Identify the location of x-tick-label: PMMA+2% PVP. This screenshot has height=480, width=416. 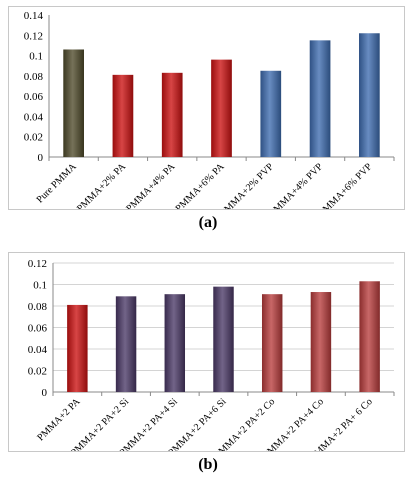
(247, 185).